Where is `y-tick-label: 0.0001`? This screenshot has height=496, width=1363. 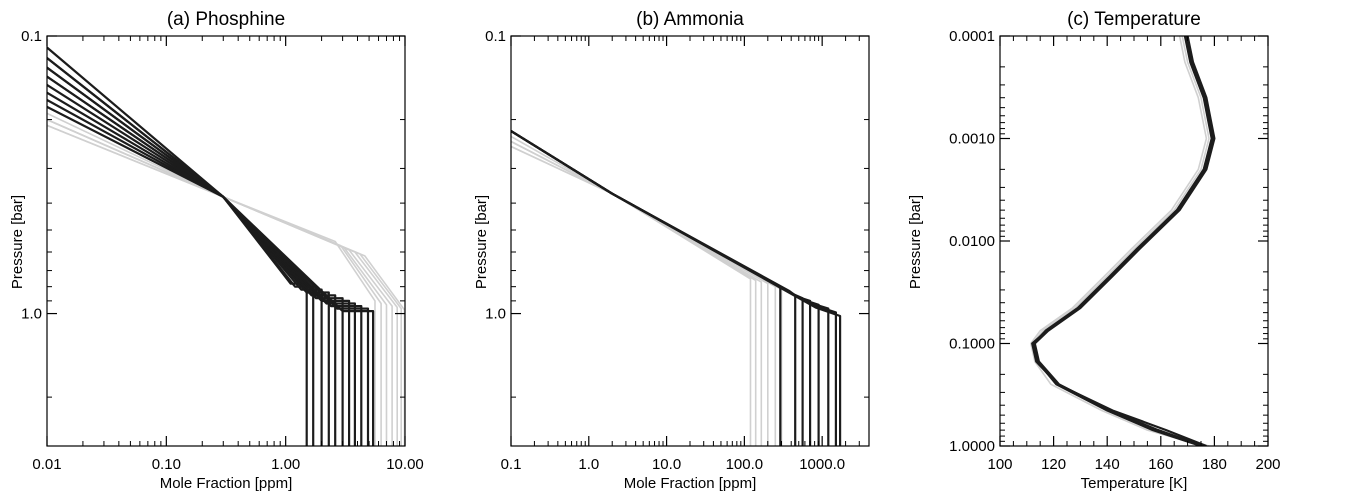 y-tick-label: 0.0001 is located at coordinates (972, 36).